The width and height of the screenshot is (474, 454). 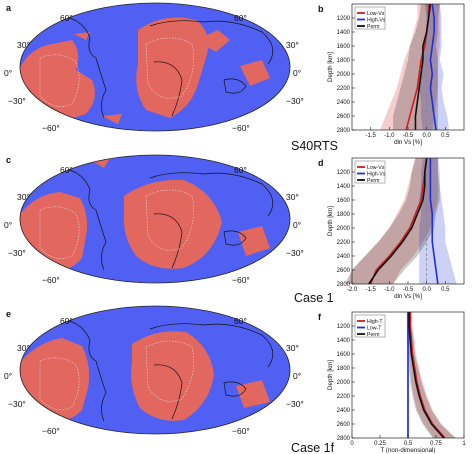 I want to click on legend-label: Low-Vs, so click(x=376, y=168).